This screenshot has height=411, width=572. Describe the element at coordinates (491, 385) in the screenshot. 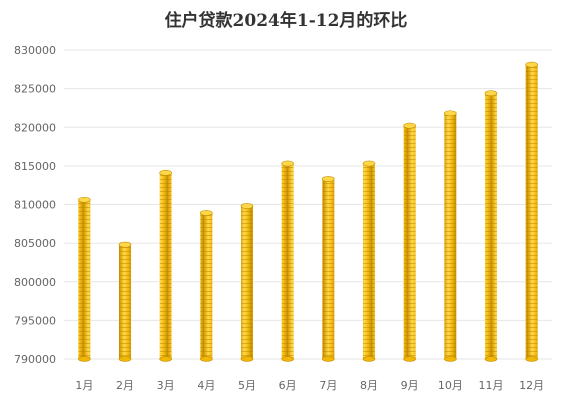

I see `x-tick-label: 11月` at that location.